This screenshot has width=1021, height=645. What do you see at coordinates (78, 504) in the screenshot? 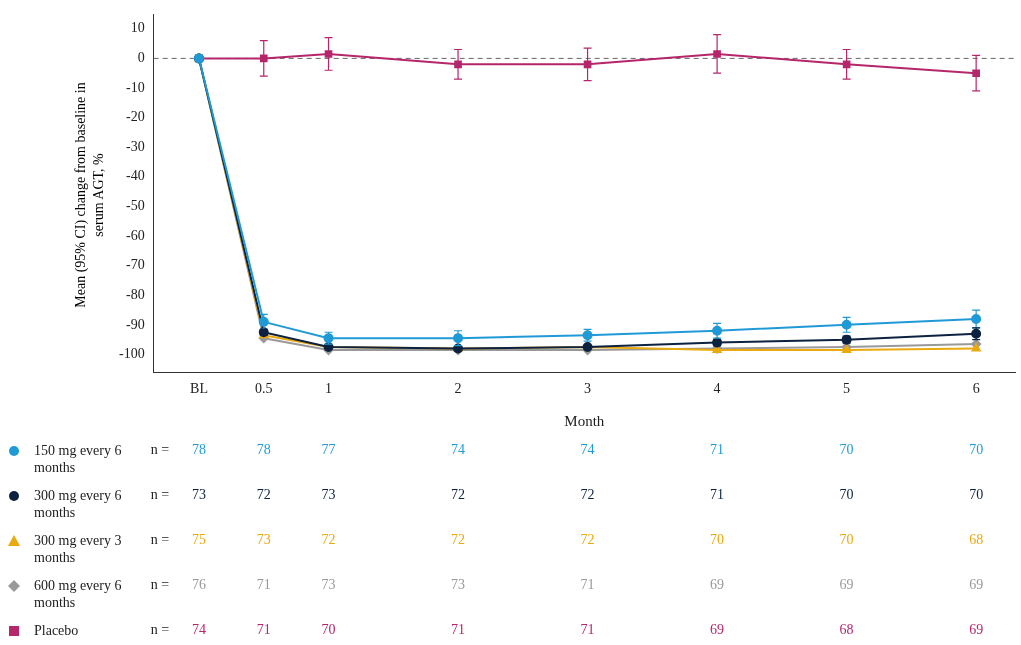
I see `legend-label: 300 mg every 6 months` at bounding box center [78, 504].